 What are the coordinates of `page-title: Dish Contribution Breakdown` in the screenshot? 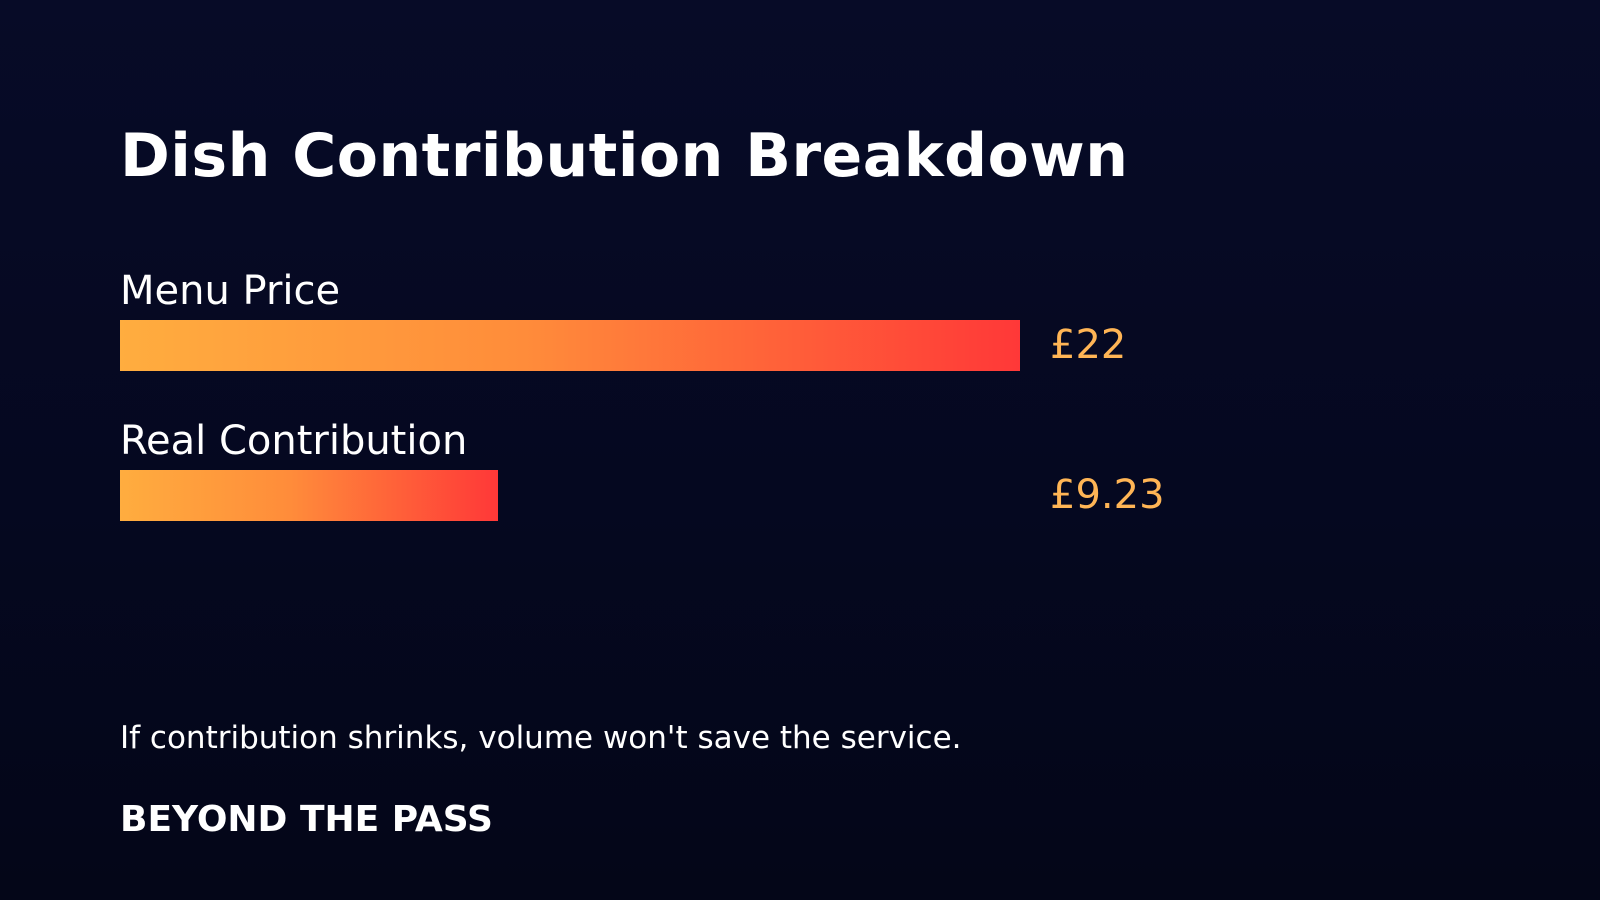 It's located at (624, 156).